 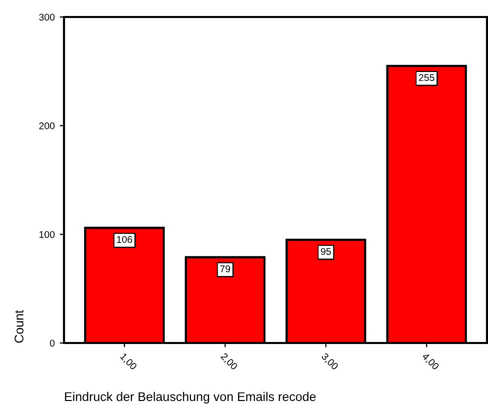 What do you see at coordinates (190, 398) in the screenshot?
I see `x-axis-title: Eindruck der Belauschung von Emails recode` at bounding box center [190, 398].